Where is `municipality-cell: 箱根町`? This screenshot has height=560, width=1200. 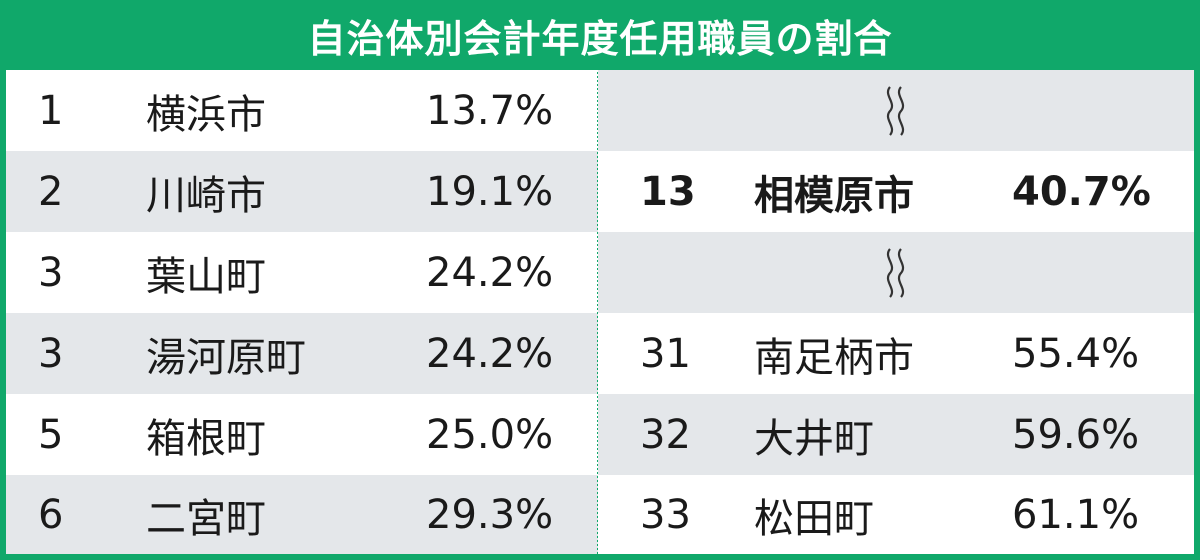 municipality-cell: 箱根町 is located at coordinates (206, 438).